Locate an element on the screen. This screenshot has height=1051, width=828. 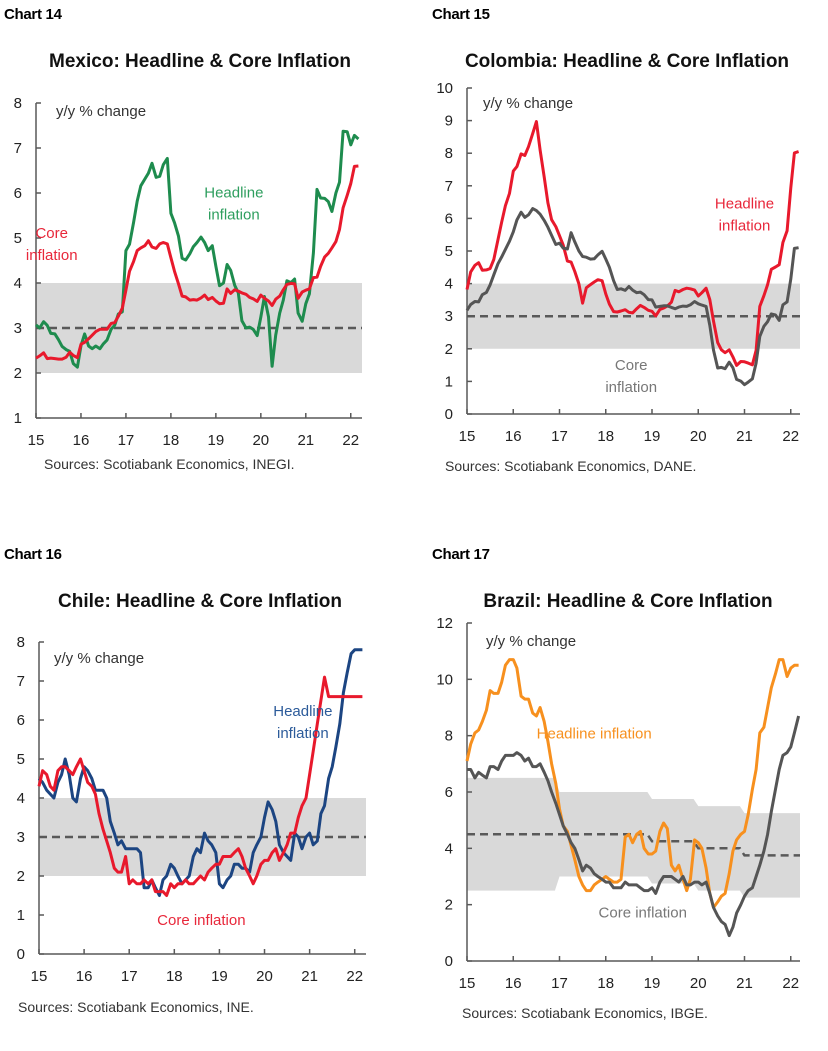
chart-number: Chart 16 is located at coordinates (33, 554).